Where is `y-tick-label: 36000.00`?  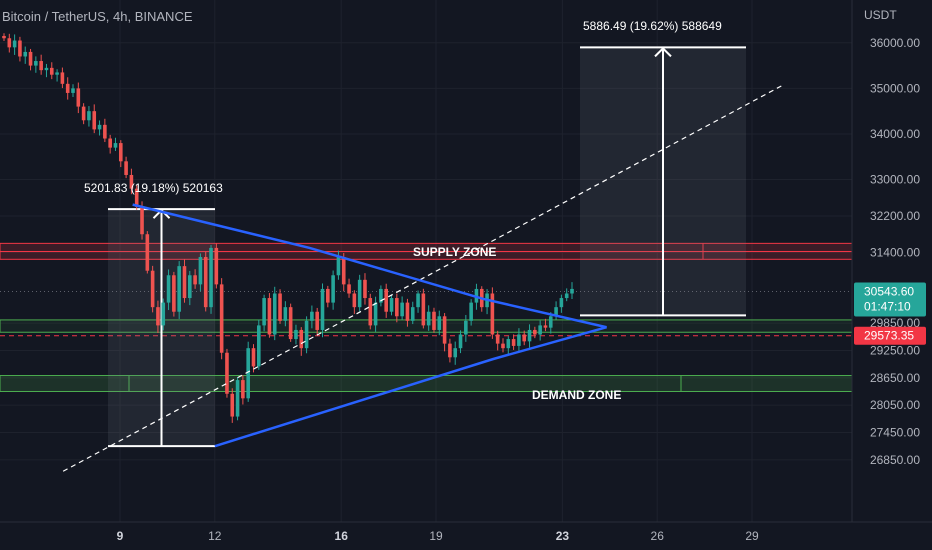
y-tick-label: 36000.00 is located at coordinates (895, 43).